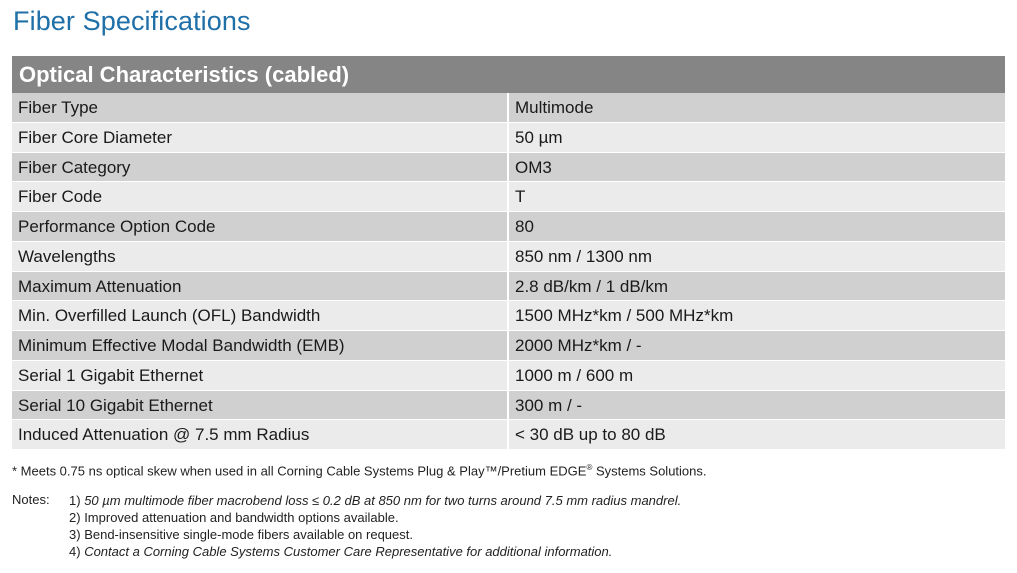 This screenshot has width=1017, height=573. I want to click on note-number: 2), so click(75, 517).